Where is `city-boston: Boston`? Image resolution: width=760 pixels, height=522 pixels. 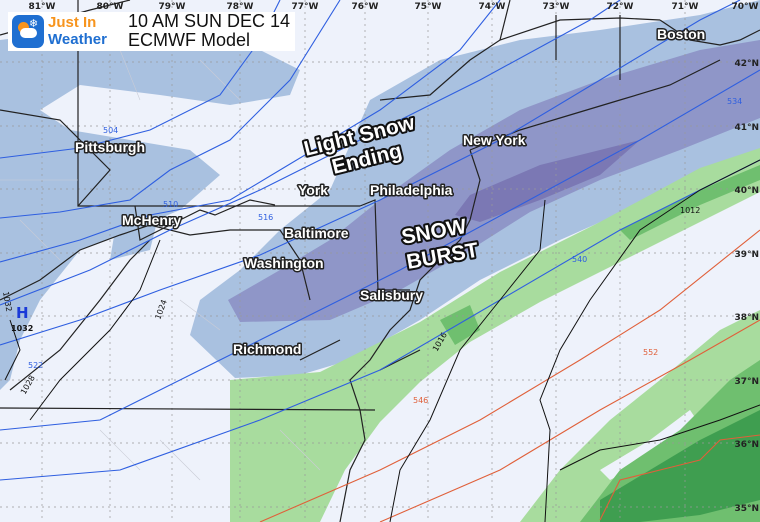 city-boston: Boston is located at coordinates (681, 34).